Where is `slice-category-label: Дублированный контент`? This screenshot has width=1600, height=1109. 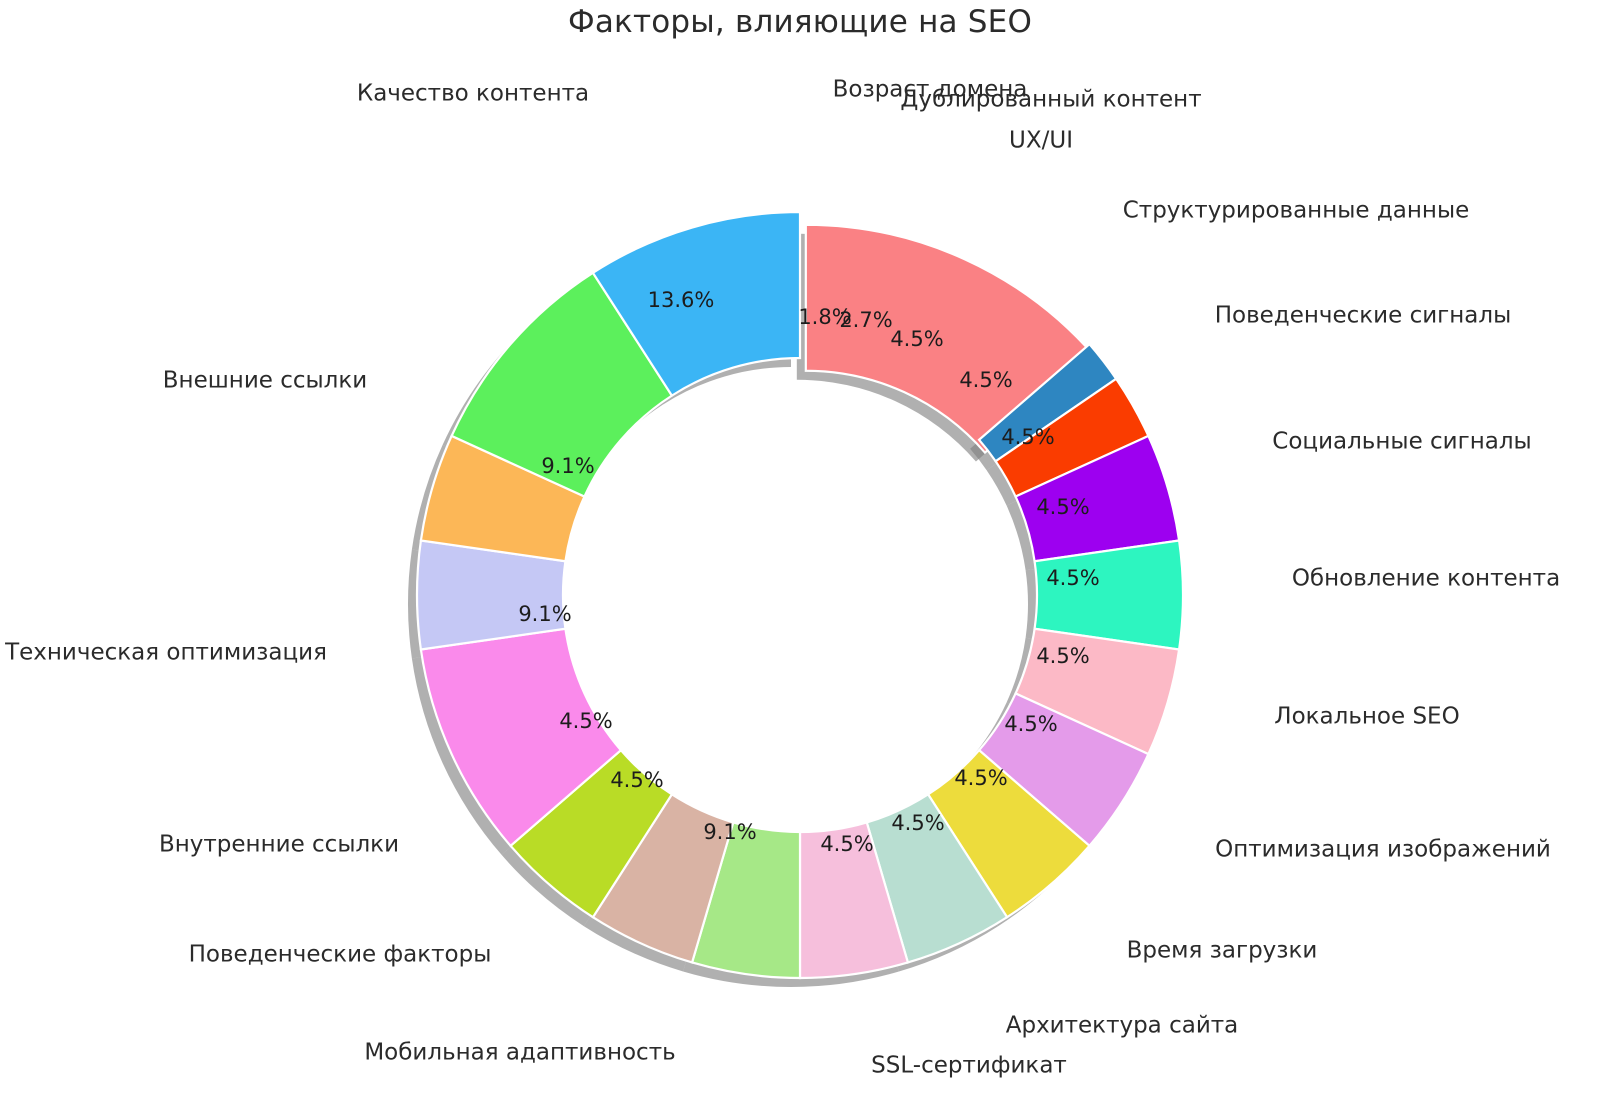
slice-category-label: Дублированный контент is located at coordinates (1050, 100).